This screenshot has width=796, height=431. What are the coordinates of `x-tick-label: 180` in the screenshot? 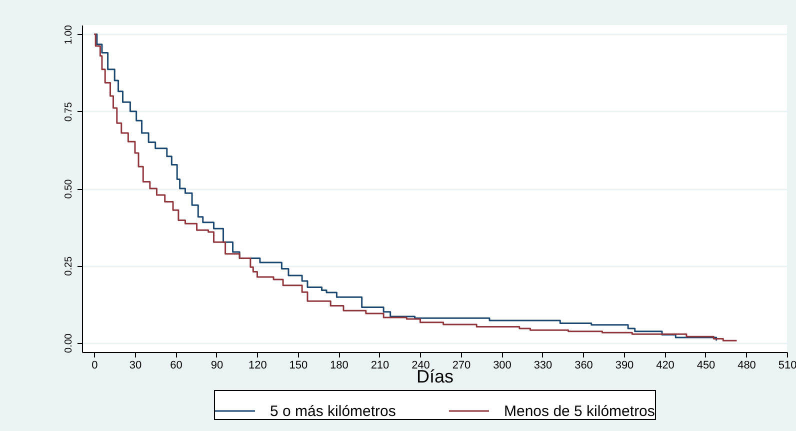 It's located at (339, 366).